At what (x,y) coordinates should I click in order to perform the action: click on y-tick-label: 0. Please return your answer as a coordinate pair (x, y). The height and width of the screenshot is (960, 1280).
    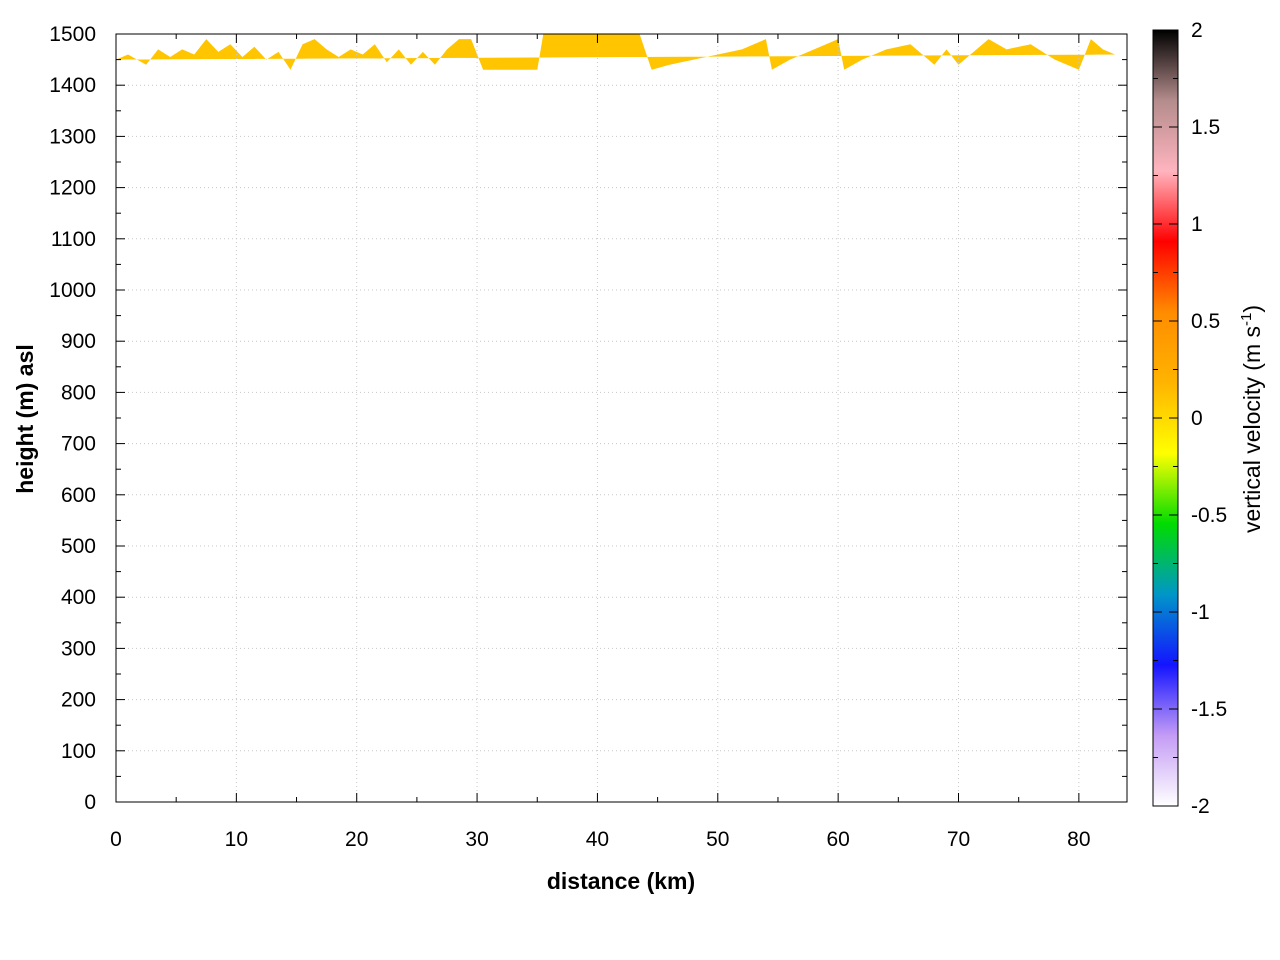
    Looking at the image, I should click on (90, 802).